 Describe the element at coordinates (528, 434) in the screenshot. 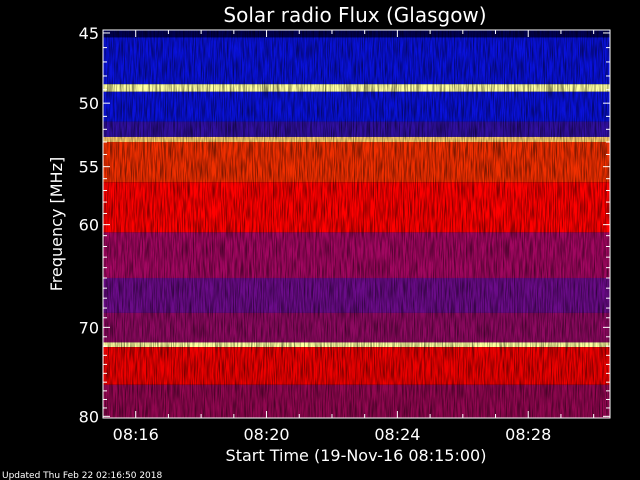

I see `x-tick-label: 08:28` at that location.